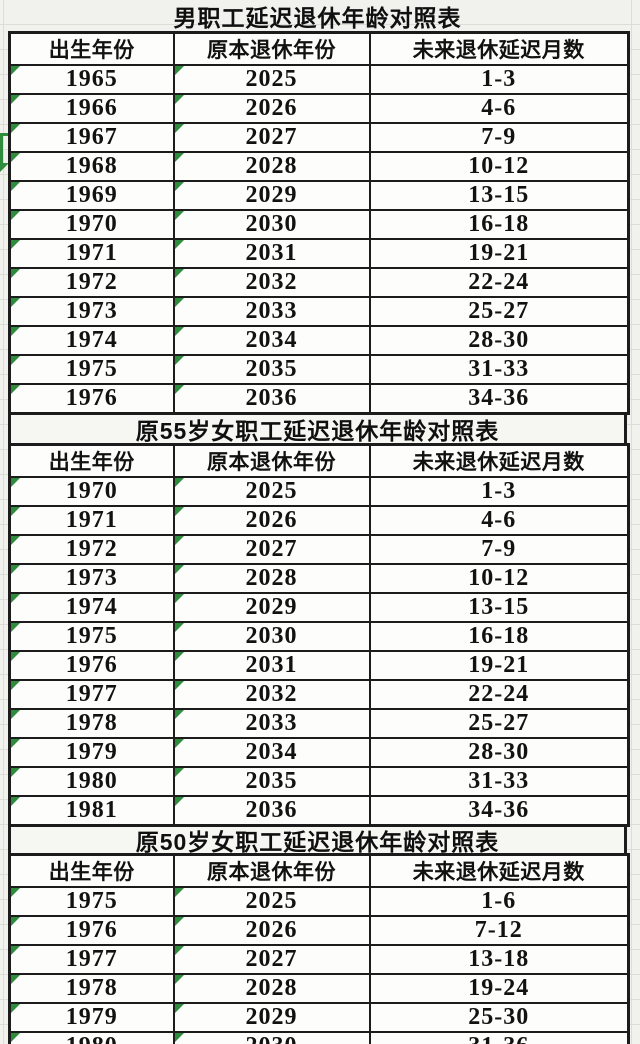 This screenshot has height=1044, width=640. Describe the element at coordinates (499, 959) in the screenshot. I see `cell-delay-months: 13-18` at that location.